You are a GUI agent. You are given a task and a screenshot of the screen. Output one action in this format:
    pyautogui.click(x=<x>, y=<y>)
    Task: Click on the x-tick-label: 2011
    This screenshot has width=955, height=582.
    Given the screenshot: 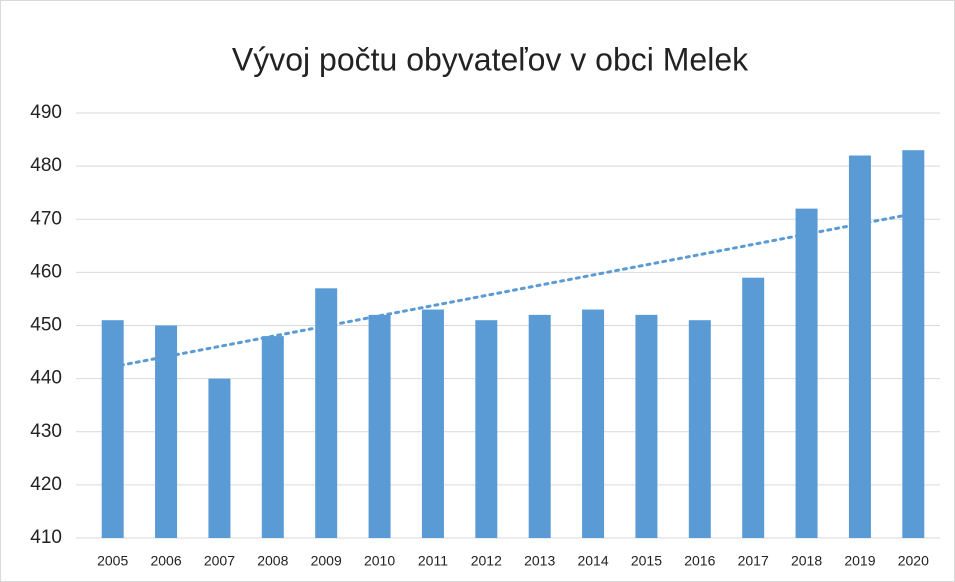 What is the action you would take?
    pyautogui.click(x=433, y=561)
    